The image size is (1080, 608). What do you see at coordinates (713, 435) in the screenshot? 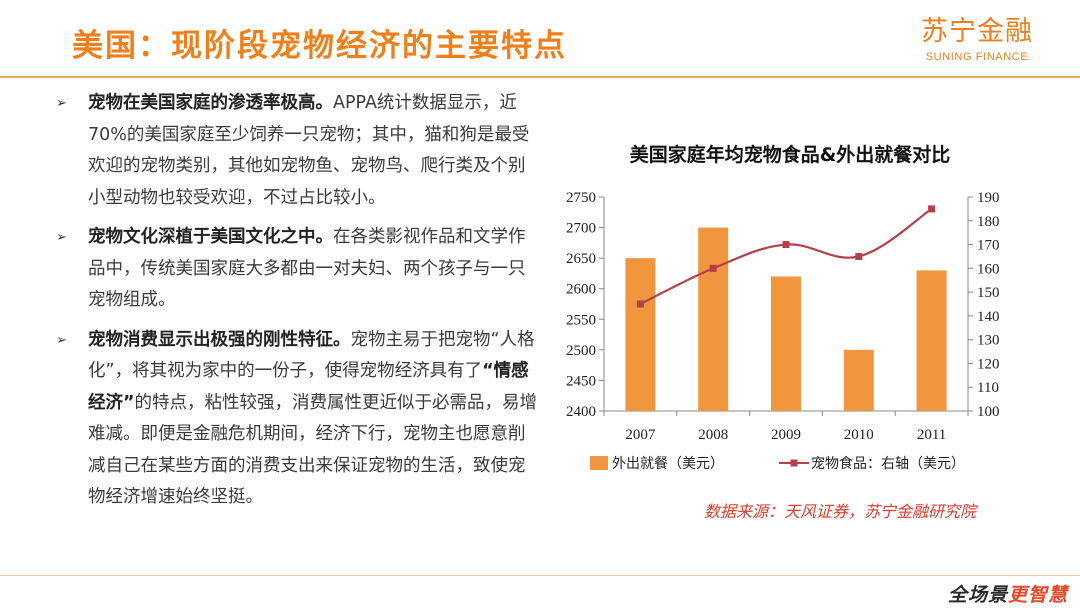
I see `x-tick-label: 2008` at bounding box center [713, 435].